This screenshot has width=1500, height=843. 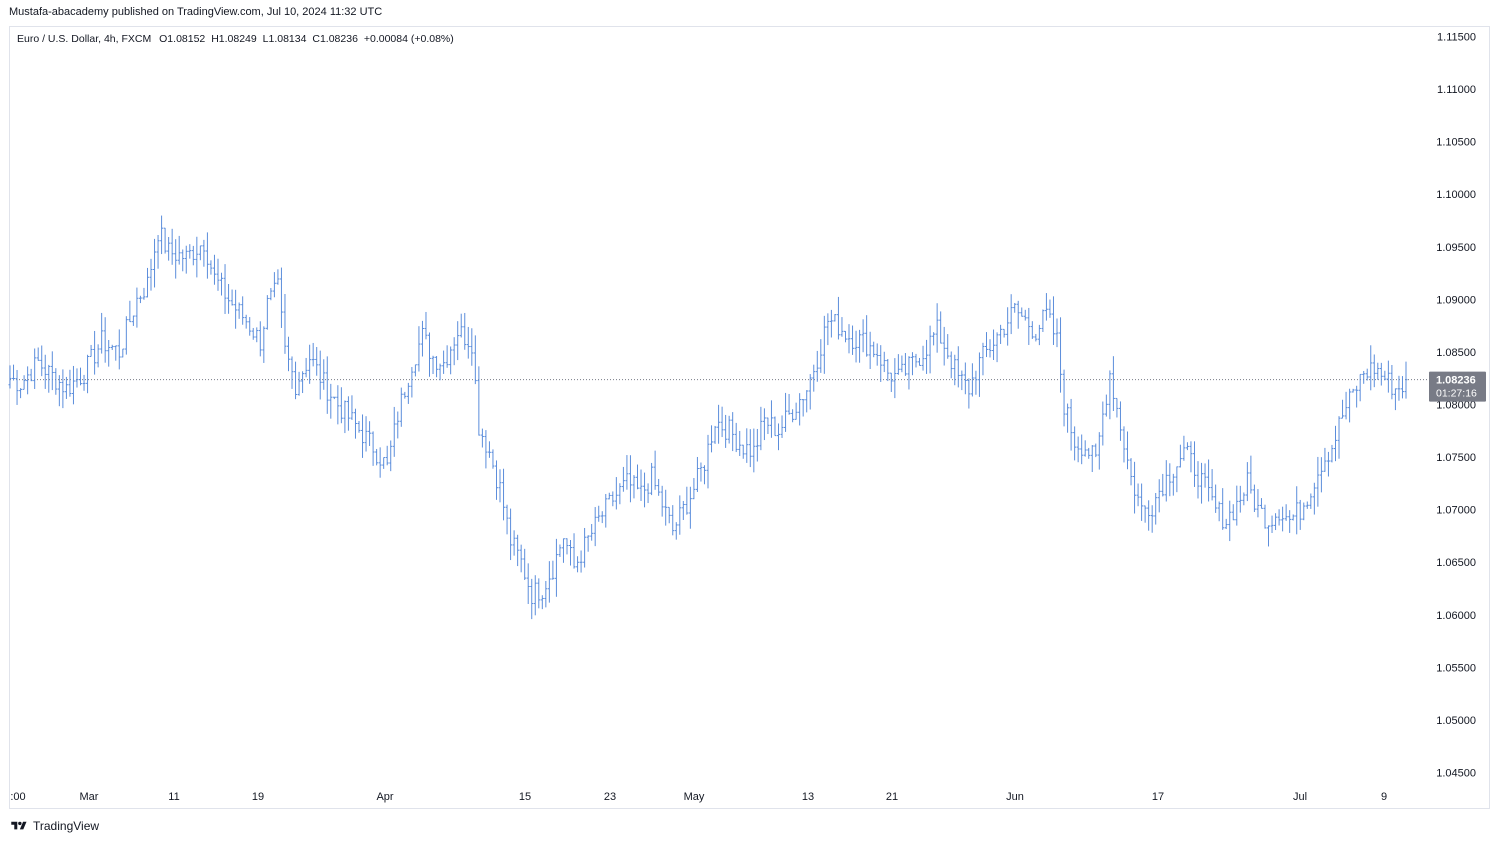 What do you see at coordinates (1158, 797) in the screenshot?
I see `x-tick-label: 17` at bounding box center [1158, 797].